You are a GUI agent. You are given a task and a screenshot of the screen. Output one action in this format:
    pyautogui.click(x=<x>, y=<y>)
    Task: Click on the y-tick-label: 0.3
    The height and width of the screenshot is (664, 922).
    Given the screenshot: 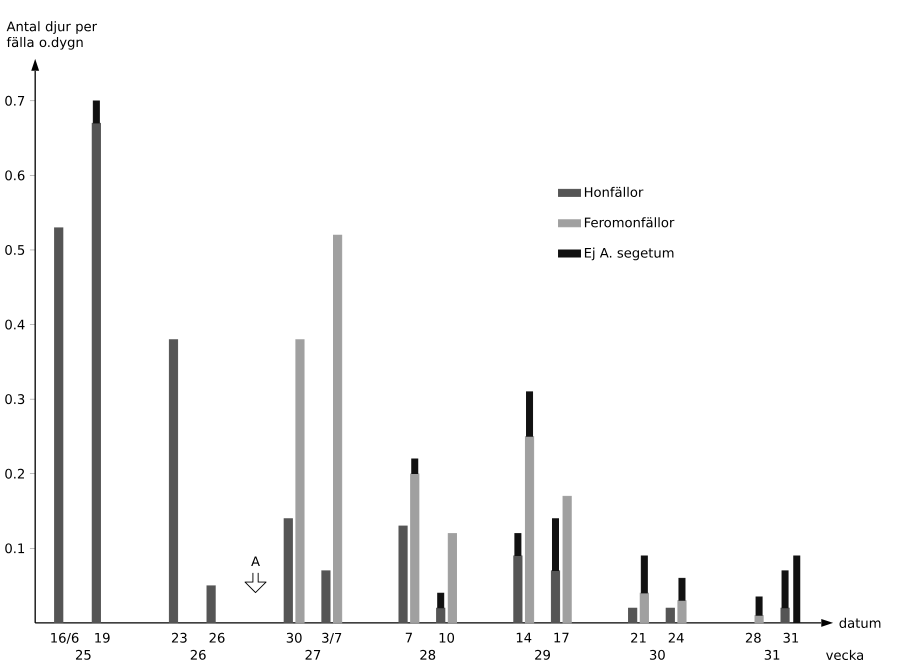 What is the action you would take?
    pyautogui.click(x=14, y=399)
    